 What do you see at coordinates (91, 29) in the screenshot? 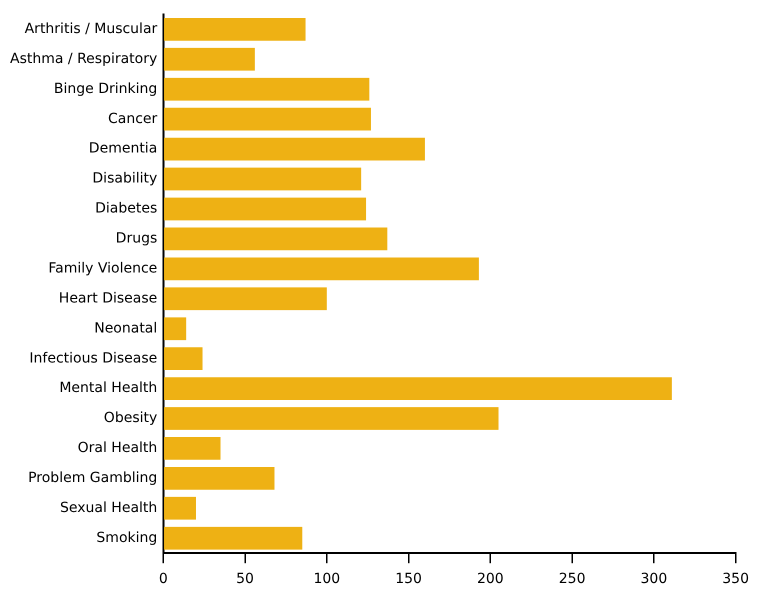
I see `y-tick-label: Arthritis / Muscular` at bounding box center [91, 29].